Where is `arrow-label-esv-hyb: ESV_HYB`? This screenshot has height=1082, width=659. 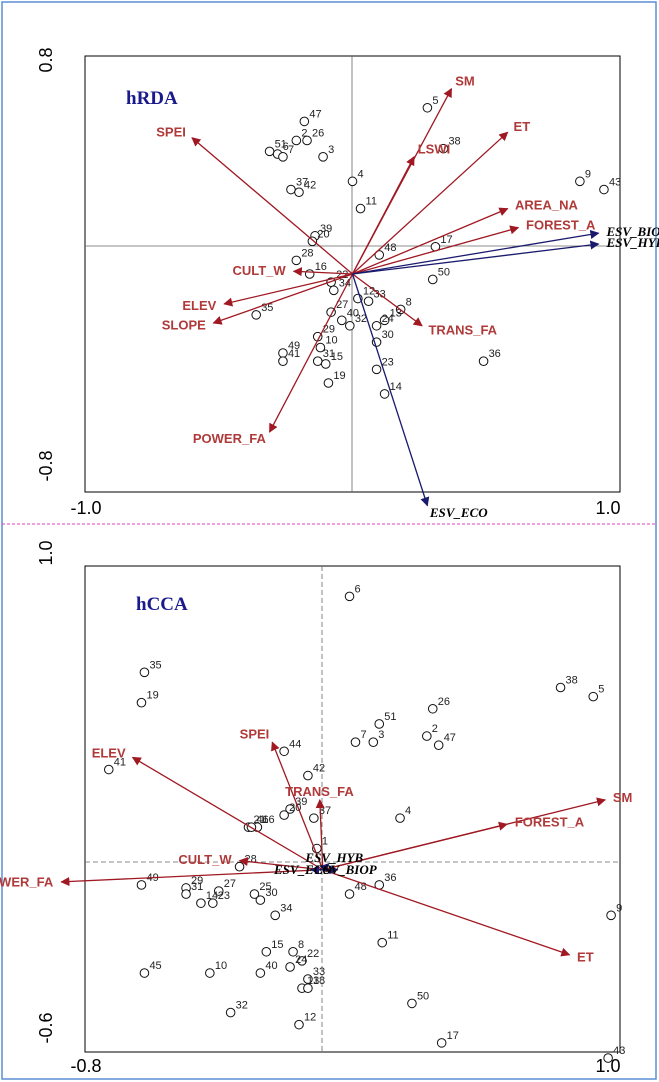 arrow-label-esv-hyb: ESV_HYB is located at coordinates (632, 242).